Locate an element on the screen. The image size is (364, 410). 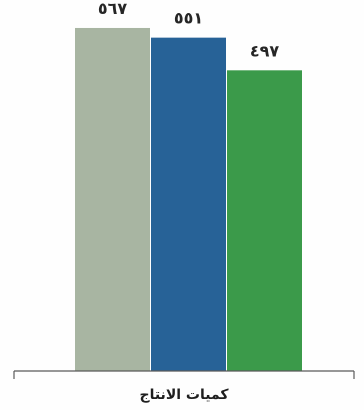
data-label-series-3: ٤٩٧ is located at coordinates (265, 50).